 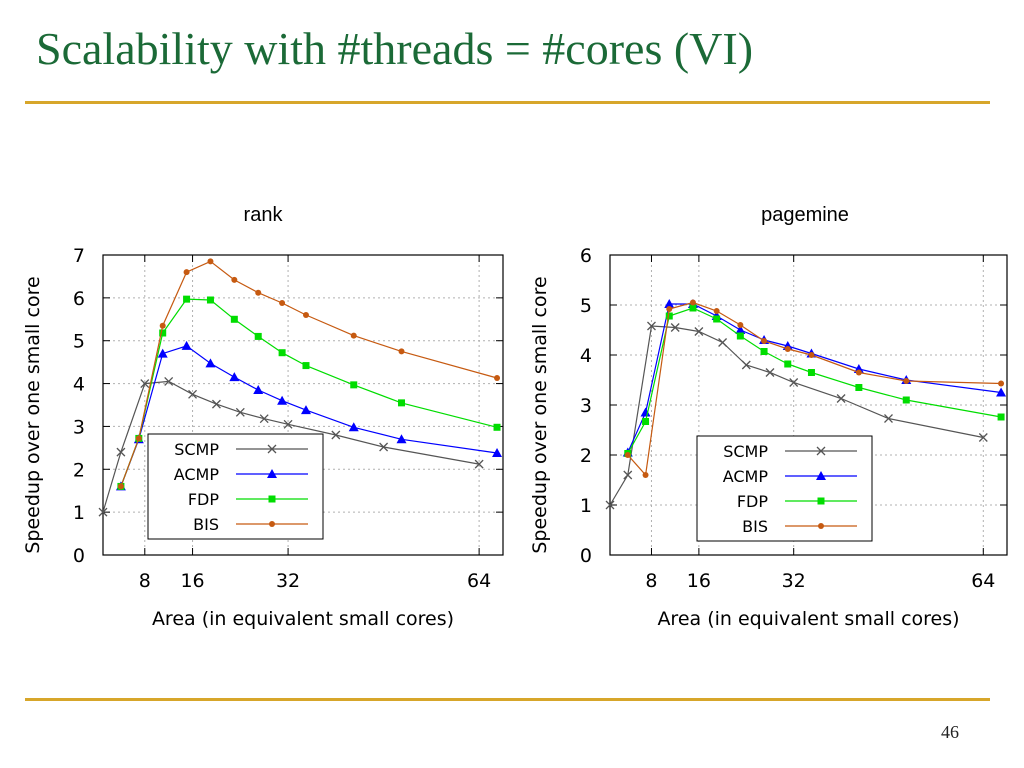 I want to click on series-line-bis, so click(x=814, y=389).